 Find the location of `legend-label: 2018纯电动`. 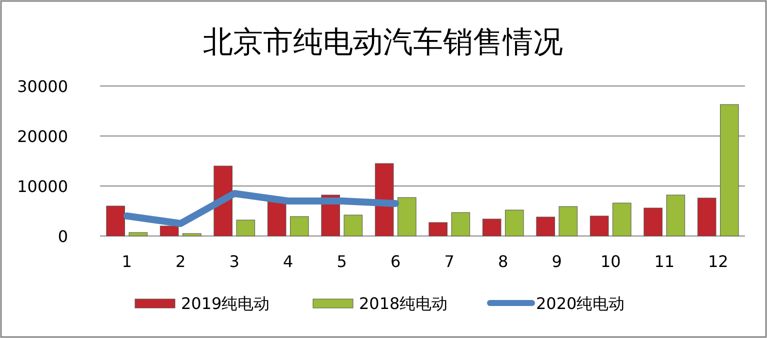

legend-label: 2018纯电动 is located at coordinates (403, 303).